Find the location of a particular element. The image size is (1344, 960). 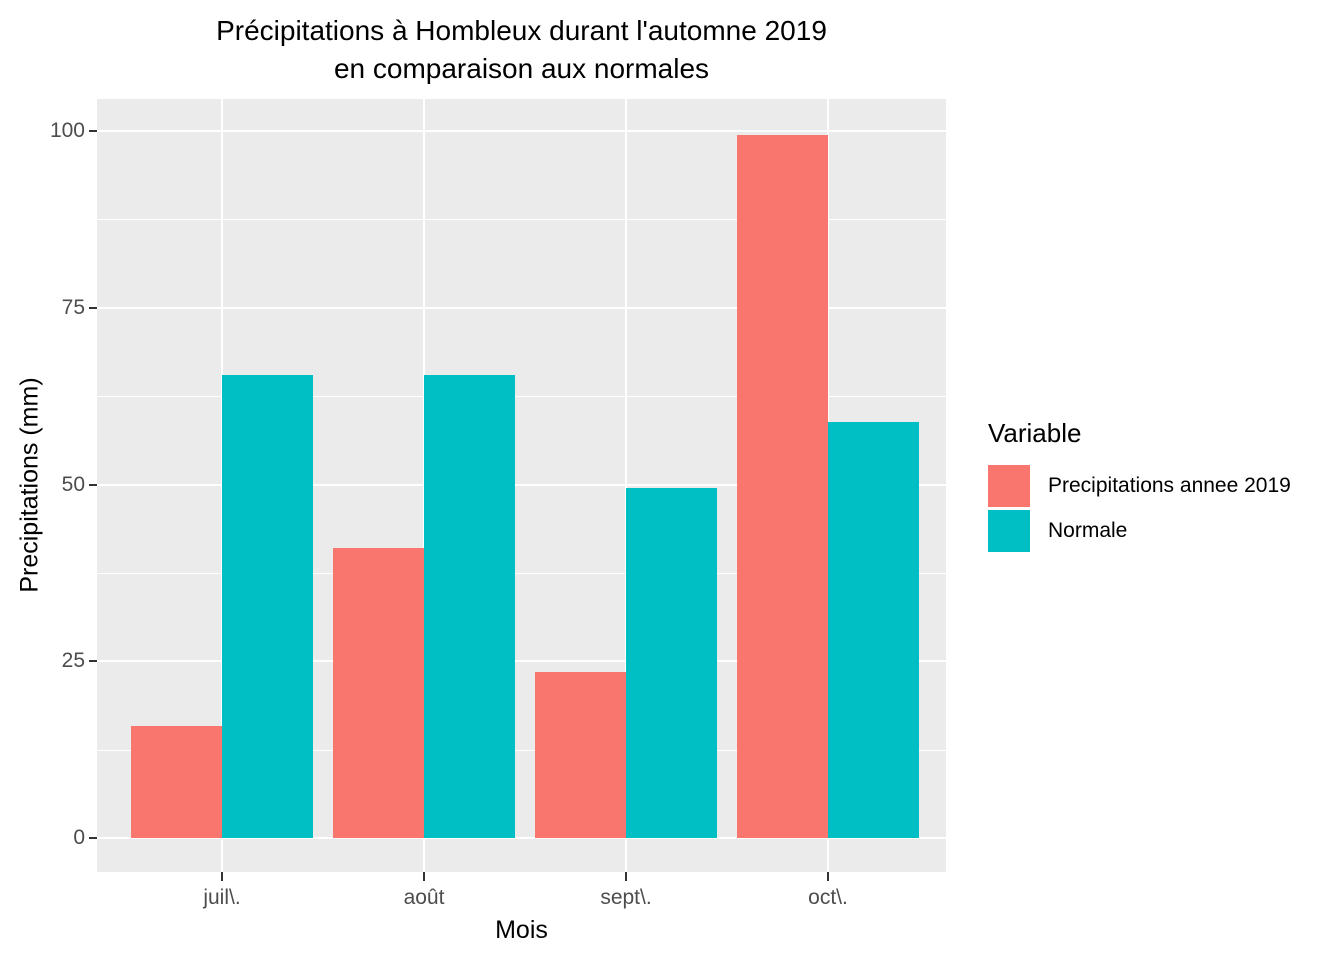

legend-item-1: Normale is located at coordinates (1139, 531).